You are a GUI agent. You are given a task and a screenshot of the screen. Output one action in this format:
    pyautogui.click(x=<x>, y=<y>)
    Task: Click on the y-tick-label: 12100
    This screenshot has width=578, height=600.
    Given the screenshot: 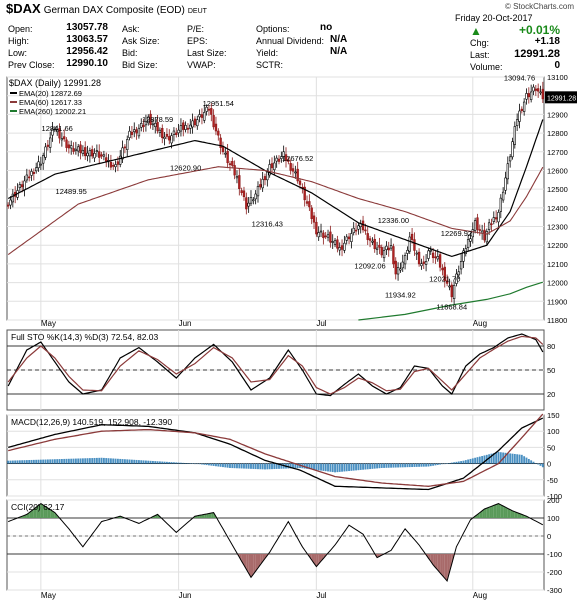 What is the action you would take?
    pyautogui.click(x=557, y=264)
    